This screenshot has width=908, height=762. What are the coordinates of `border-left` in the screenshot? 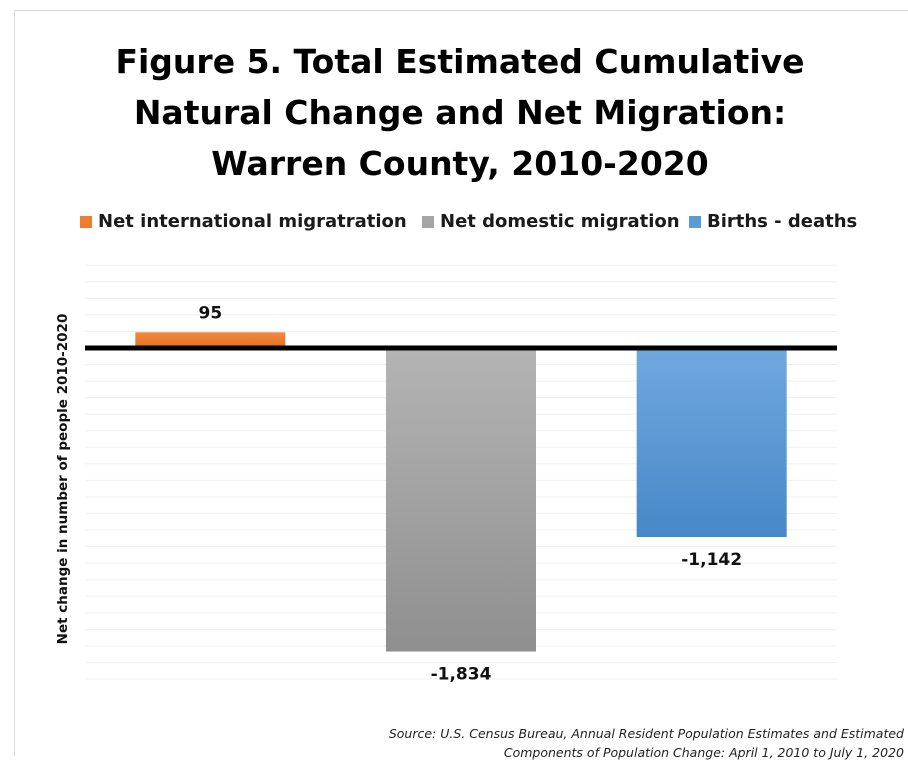 It's located at (14, 383).